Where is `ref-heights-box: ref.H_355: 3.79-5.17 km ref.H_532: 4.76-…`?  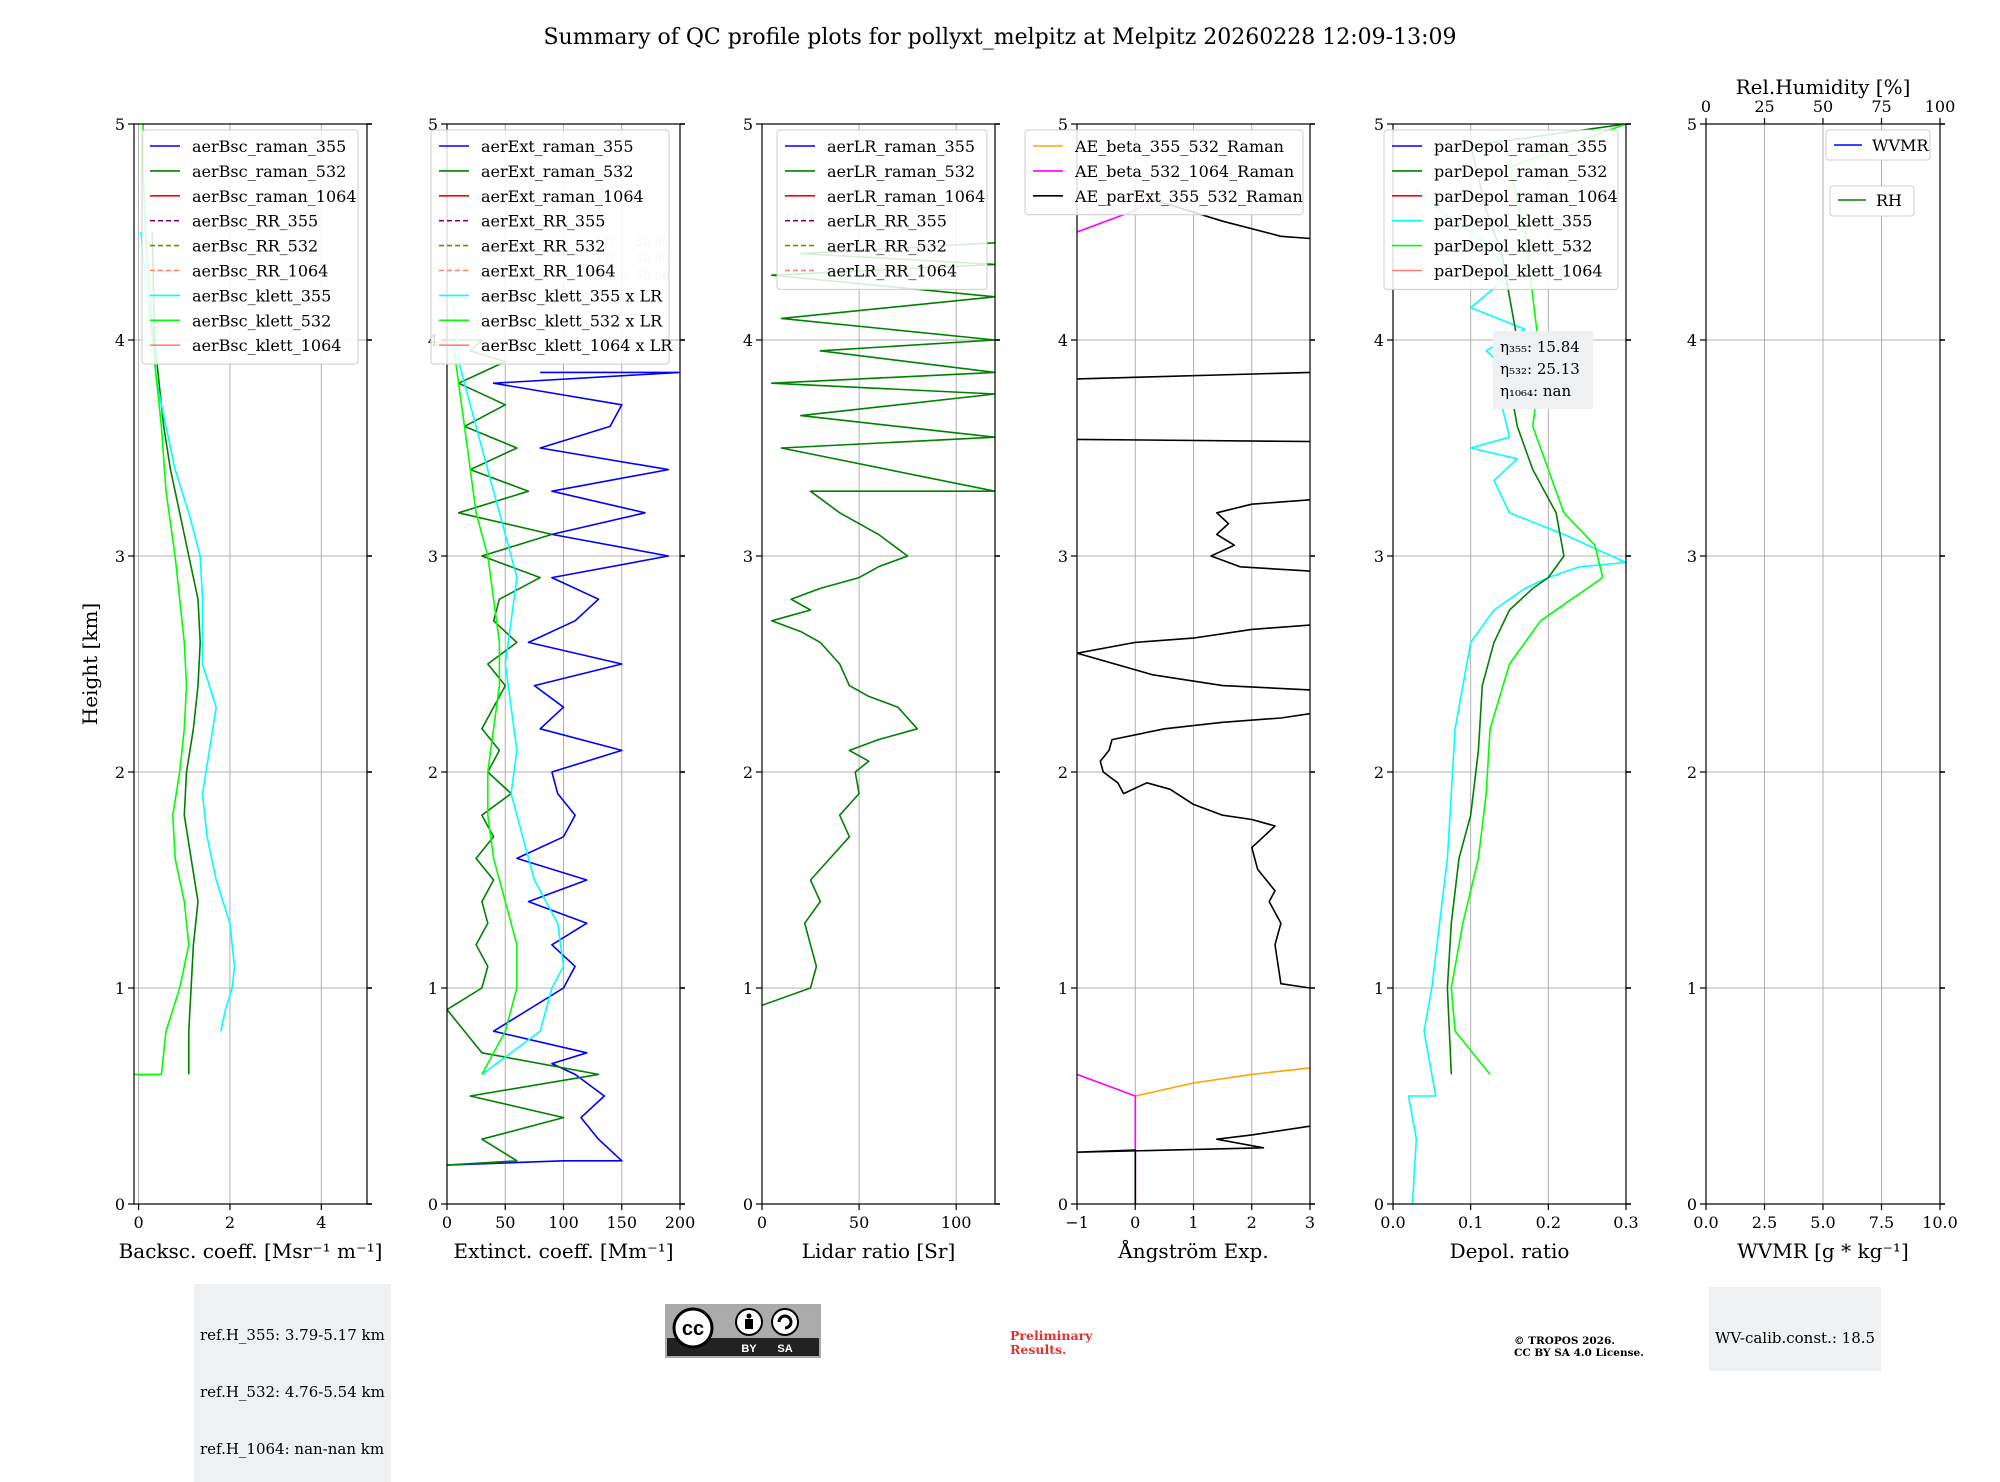 ref-heights-box: ref.H_355: 3.79-5.17 km ref.H_532: 4.76-… is located at coordinates (292, 1383).